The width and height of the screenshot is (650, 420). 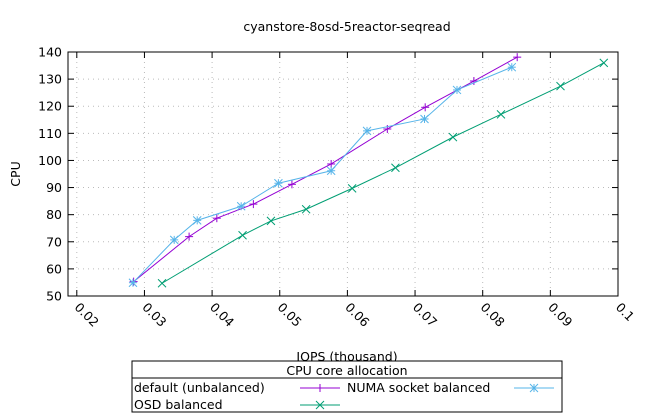 What do you see at coordinates (50, 52) in the screenshot?
I see `y-tick-label: 140` at bounding box center [50, 52].